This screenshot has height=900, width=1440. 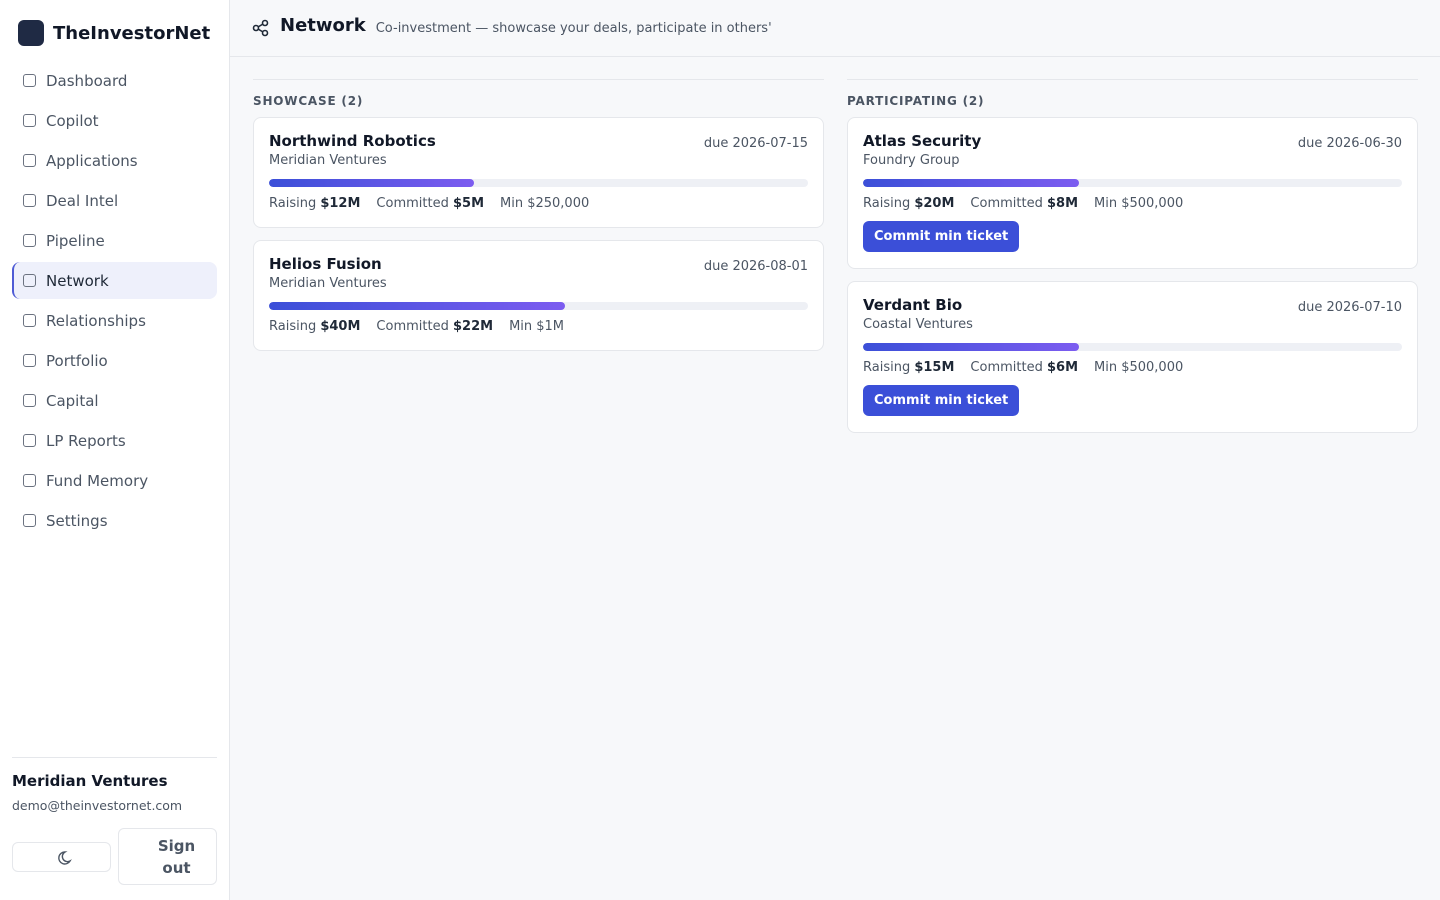 I want to click on nav-item: Portfolio, so click(x=114, y=360).